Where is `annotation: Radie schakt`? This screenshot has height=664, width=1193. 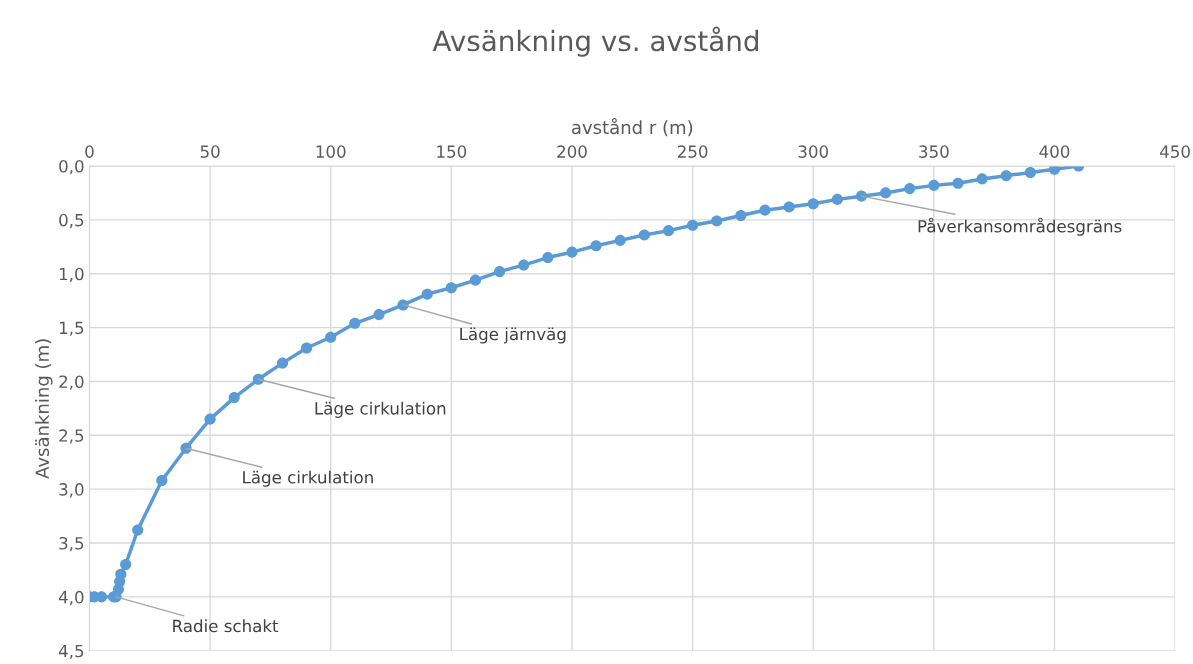
annotation: Radie schakt is located at coordinates (226, 626).